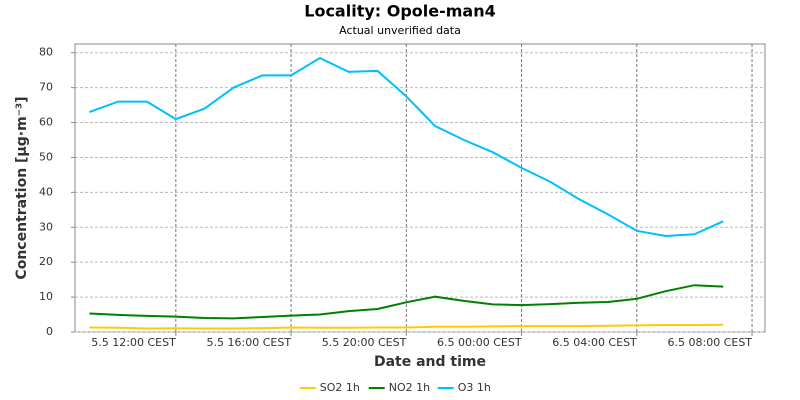  What do you see at coordinates (594, 342) in the screenshot?
I see `x-tick-label: 6.5 04:00 CEST` at bounding box center [594, 342].